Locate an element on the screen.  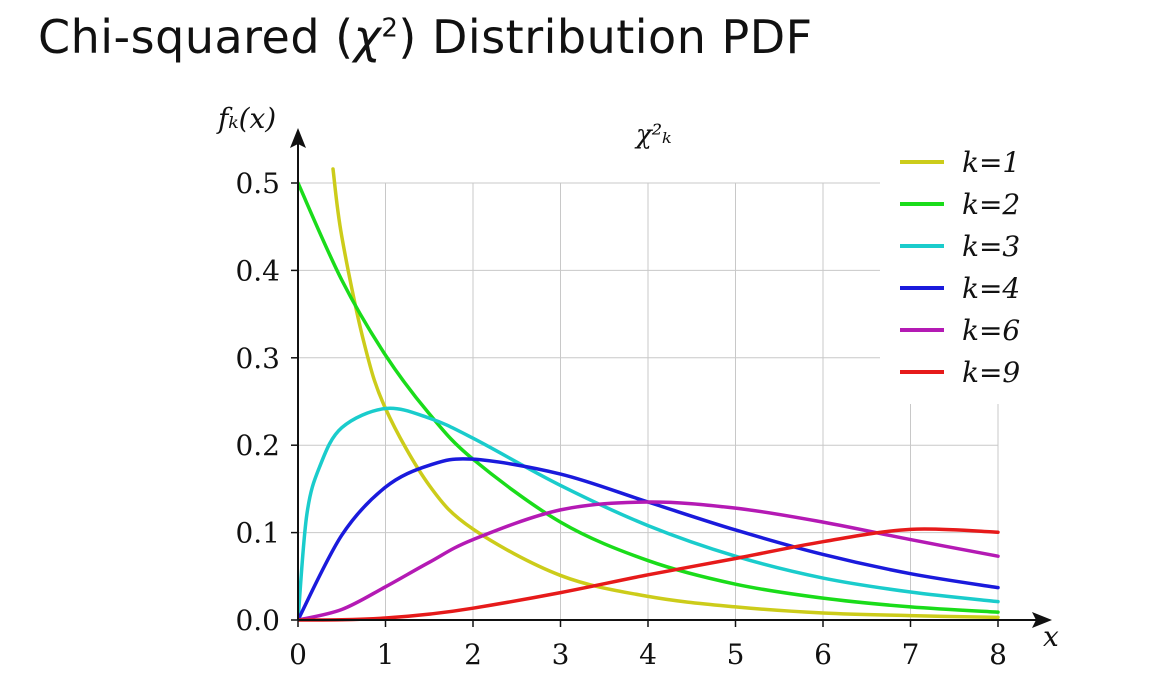
y-tick-label: 0.0 is located at coordinates (257, 620).